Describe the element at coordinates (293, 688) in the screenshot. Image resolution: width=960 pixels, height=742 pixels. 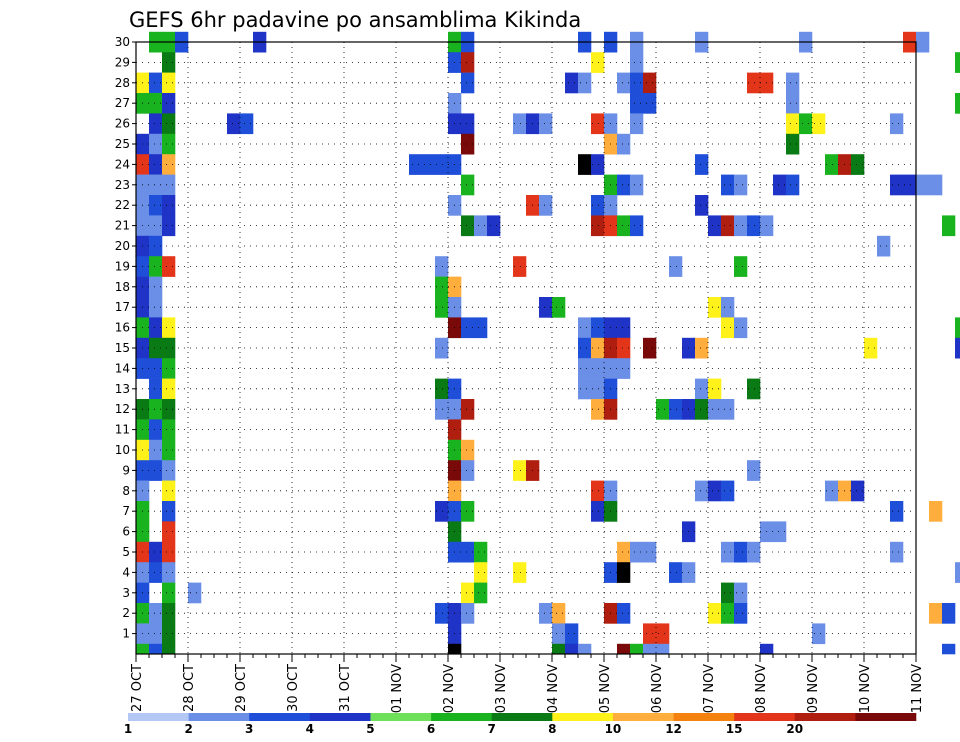
I see `x-tick-label: 30 OCT` at that location.